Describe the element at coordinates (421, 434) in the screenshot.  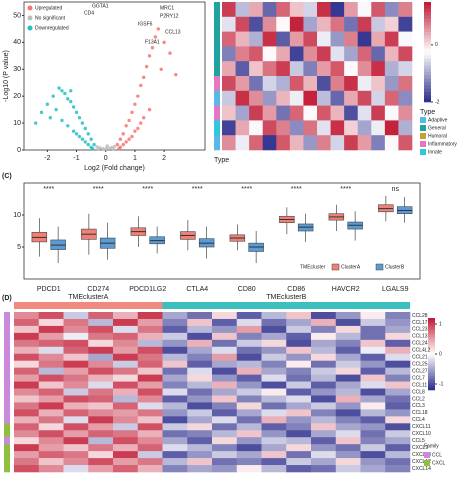
I see `row-label: CXCL10` at that location.